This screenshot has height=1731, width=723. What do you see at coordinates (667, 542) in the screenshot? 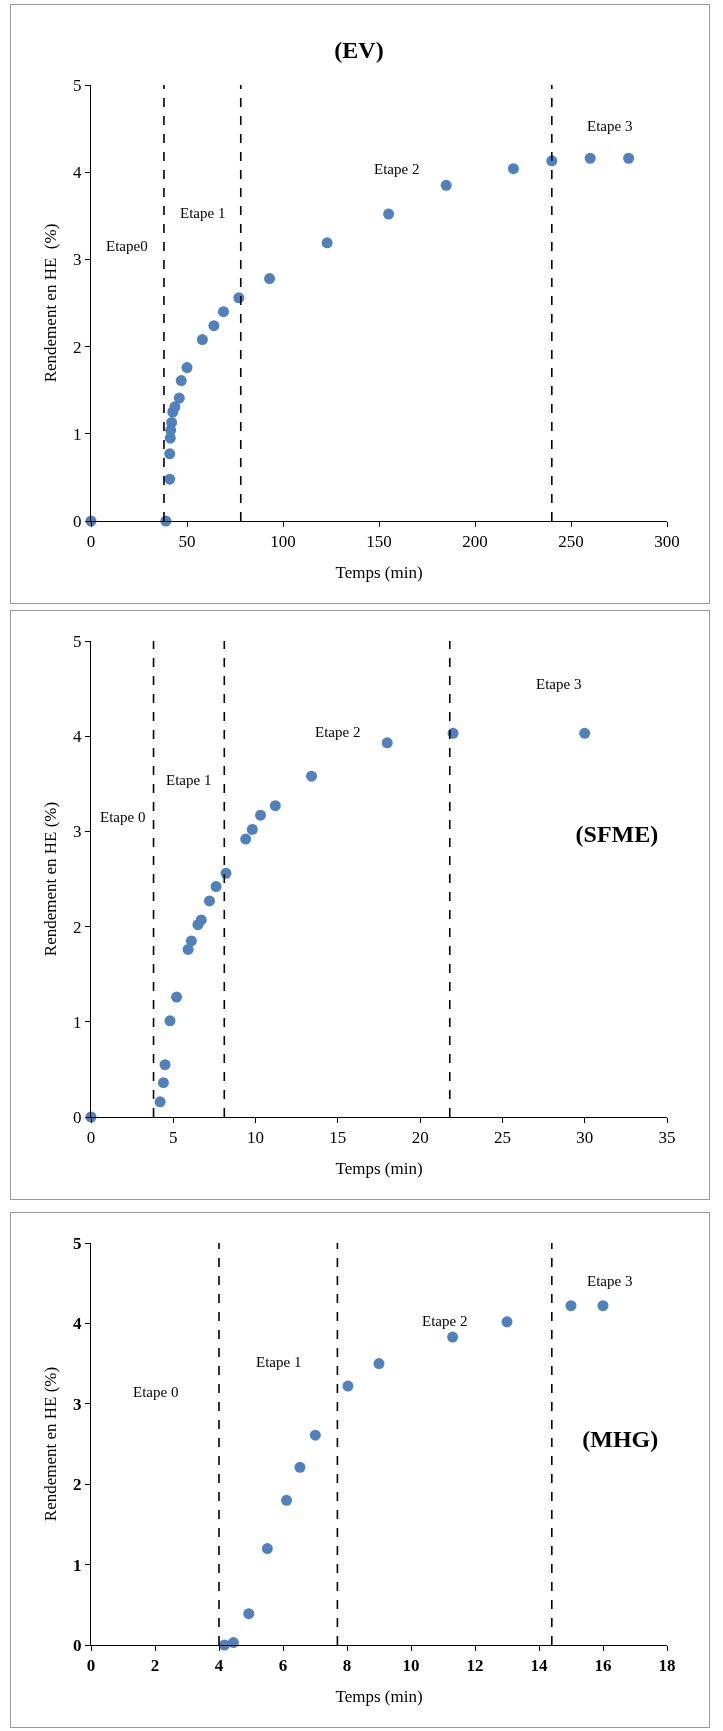
I see `x-tick-label: 300` at bounding box center [667, 542].